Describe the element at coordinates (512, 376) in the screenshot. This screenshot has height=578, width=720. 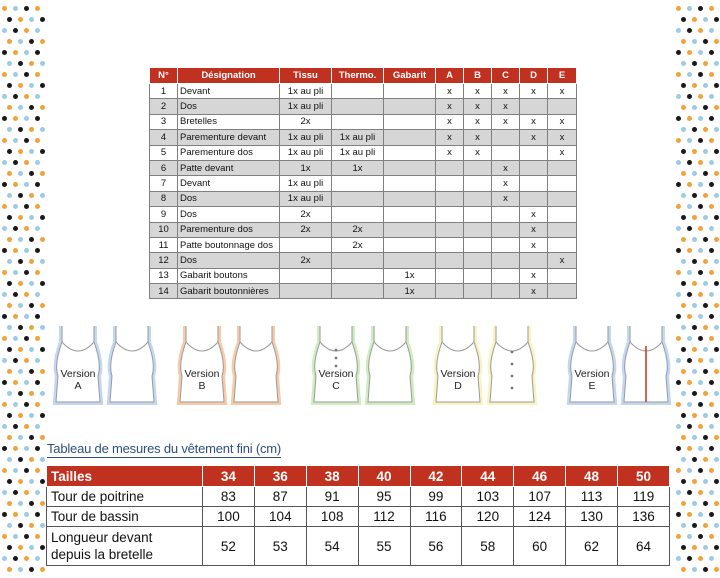
I see `button-mark` at that location.